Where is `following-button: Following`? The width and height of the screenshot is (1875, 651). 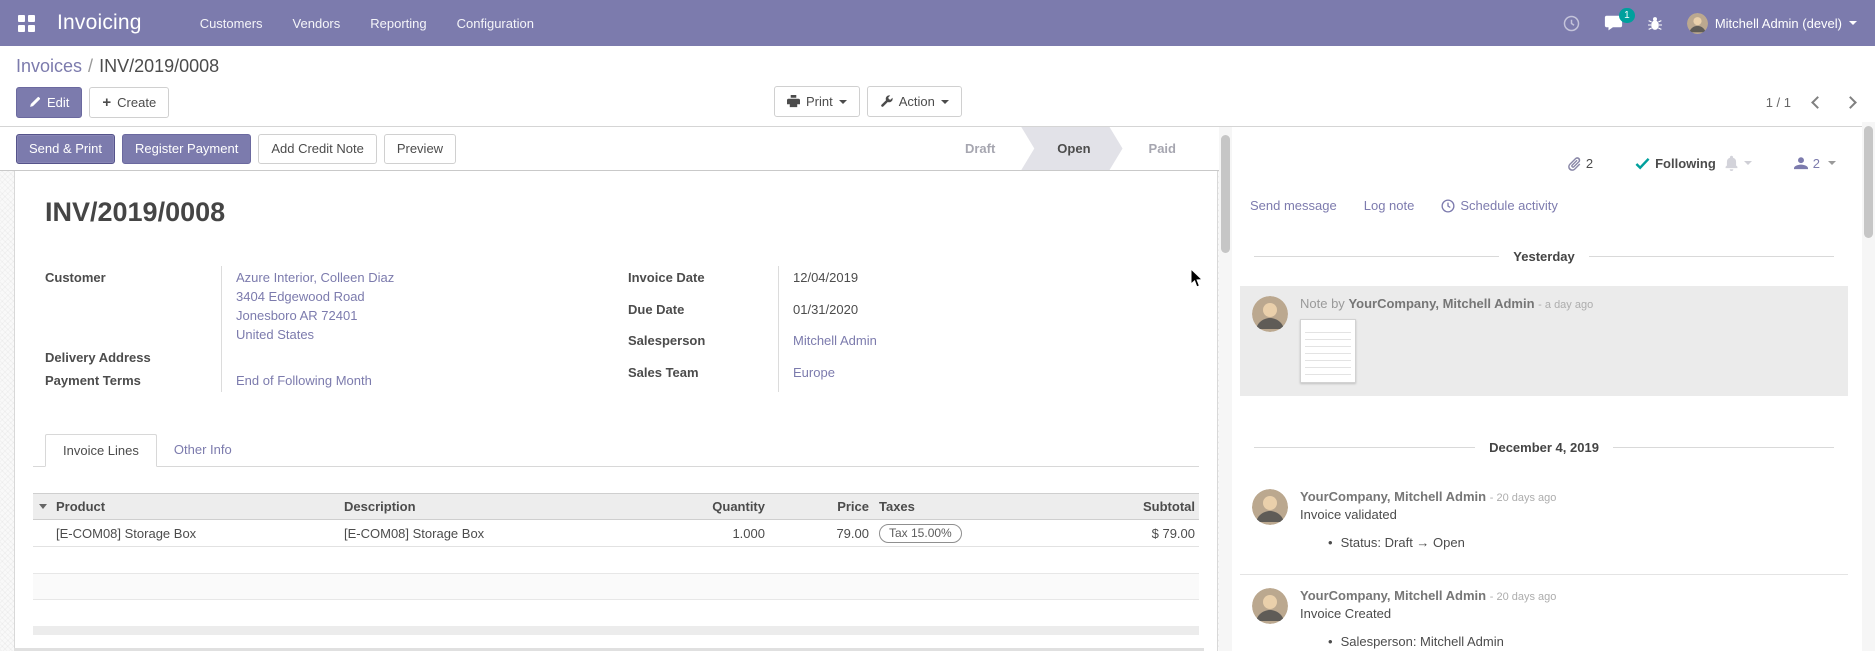
following-button: Following is located at coordinates (1675, 163).